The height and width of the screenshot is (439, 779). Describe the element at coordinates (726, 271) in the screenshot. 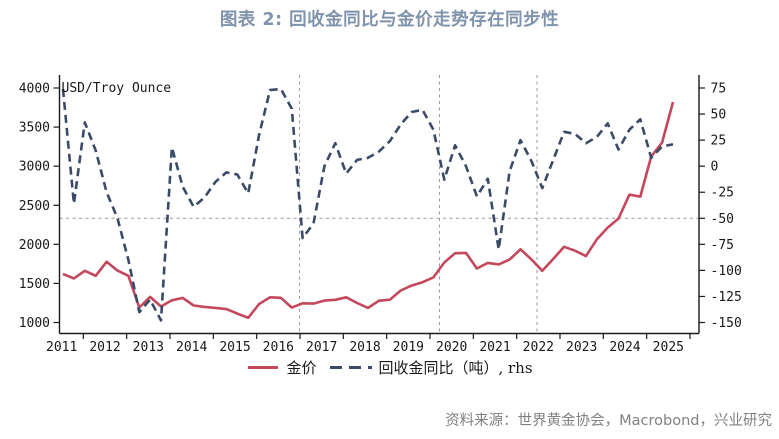

I see `svg-text: -100` at that location.